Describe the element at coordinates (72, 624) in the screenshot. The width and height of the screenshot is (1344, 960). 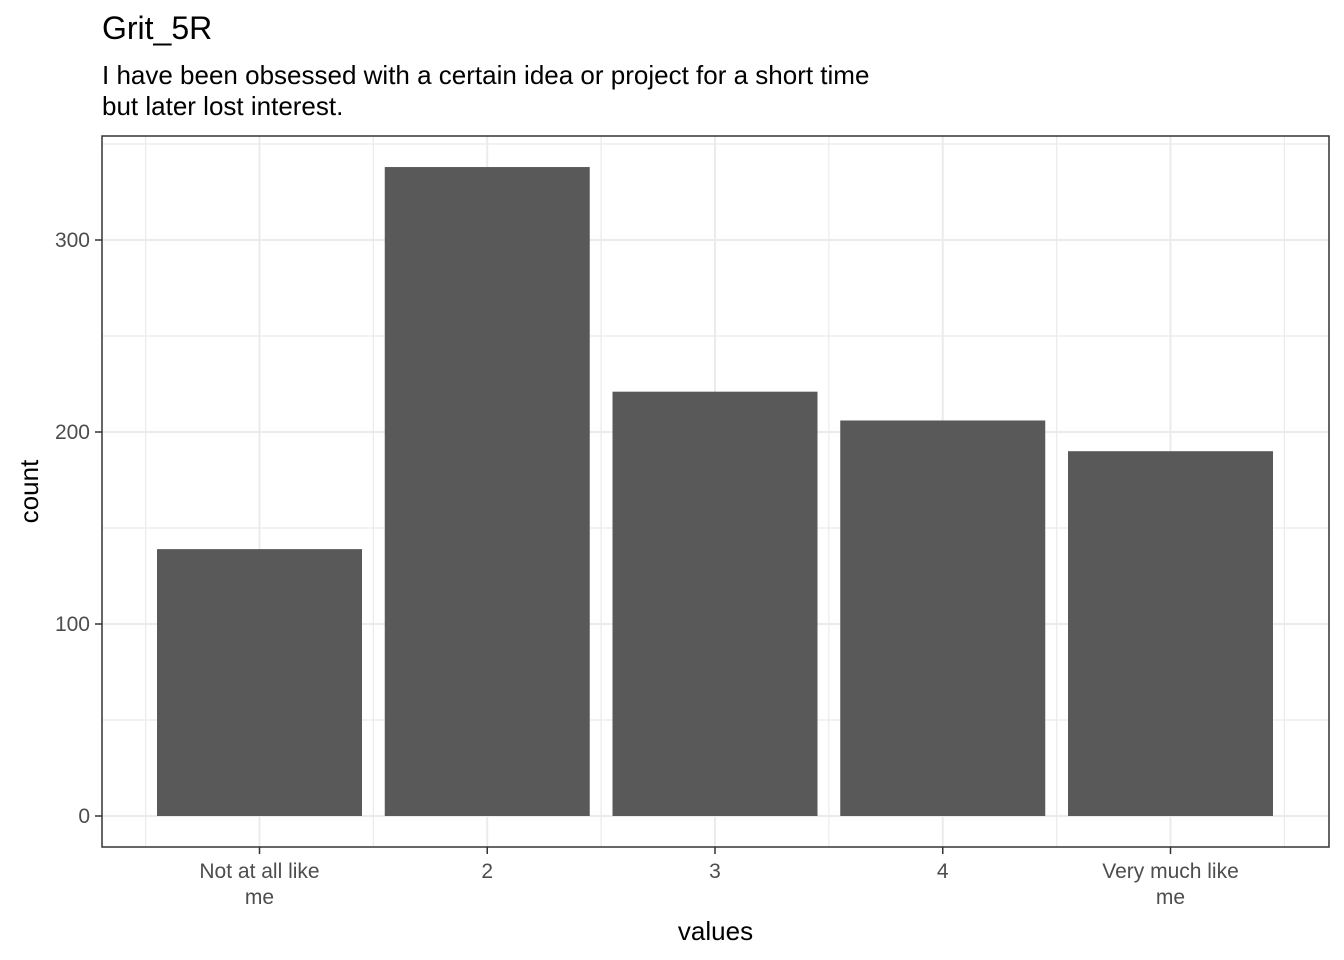
I see `y-tick-label: 100` at that location.